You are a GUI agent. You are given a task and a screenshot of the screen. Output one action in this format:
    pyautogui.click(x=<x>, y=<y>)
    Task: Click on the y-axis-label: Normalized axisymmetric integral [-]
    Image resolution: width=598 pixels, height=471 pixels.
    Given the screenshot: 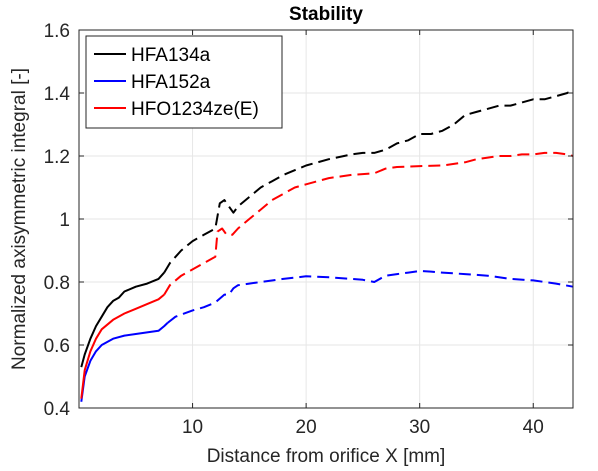 What is the action you would take?
    pyautogui.click(x=19, y=219)
    